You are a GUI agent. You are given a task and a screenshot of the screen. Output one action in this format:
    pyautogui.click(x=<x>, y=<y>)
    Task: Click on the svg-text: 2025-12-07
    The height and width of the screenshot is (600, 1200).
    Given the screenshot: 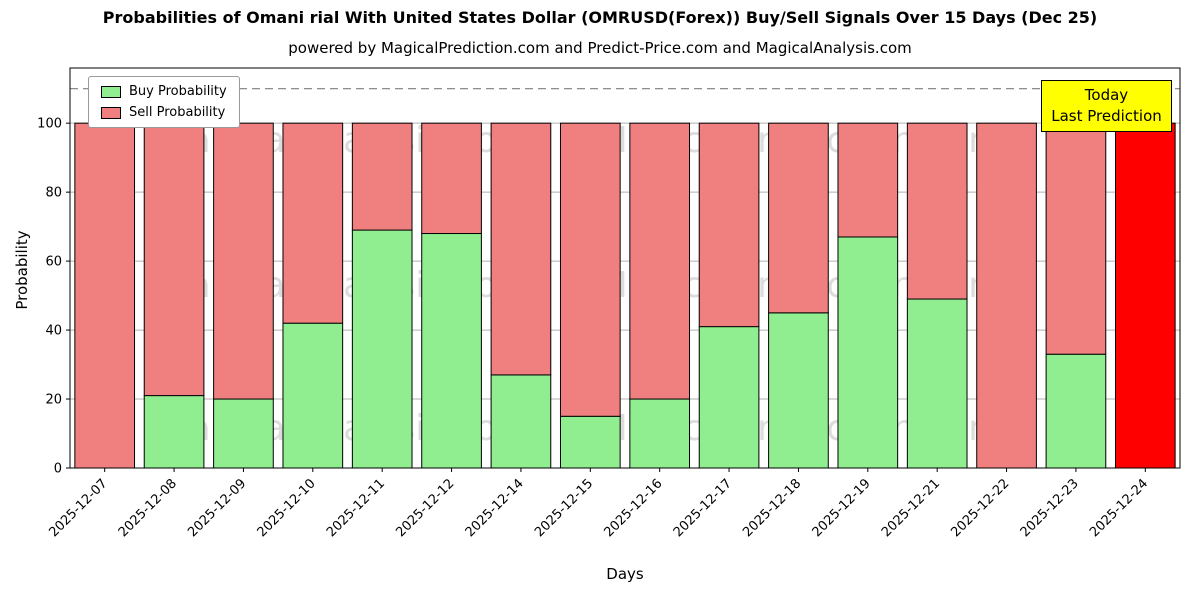 What is the action you would take?
    pyautogui.click(x=78, y=508)
    